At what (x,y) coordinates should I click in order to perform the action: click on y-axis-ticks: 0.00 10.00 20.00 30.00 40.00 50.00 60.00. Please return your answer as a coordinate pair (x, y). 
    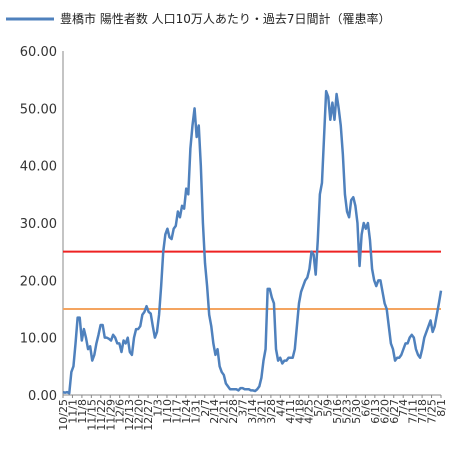
    Looking at the image, I should click on (38, 224).